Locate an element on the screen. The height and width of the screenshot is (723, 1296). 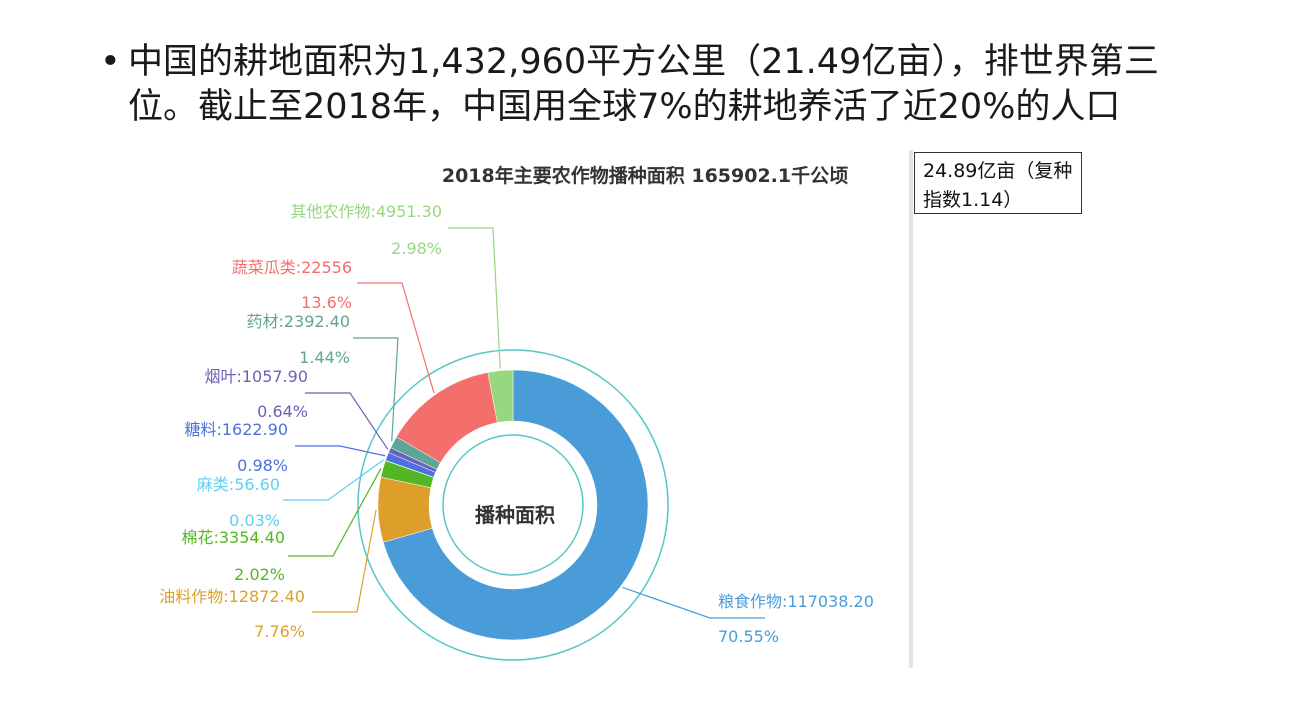
slice-name-label-3: 麻类:56.60 is located at coordinates (238, 484).